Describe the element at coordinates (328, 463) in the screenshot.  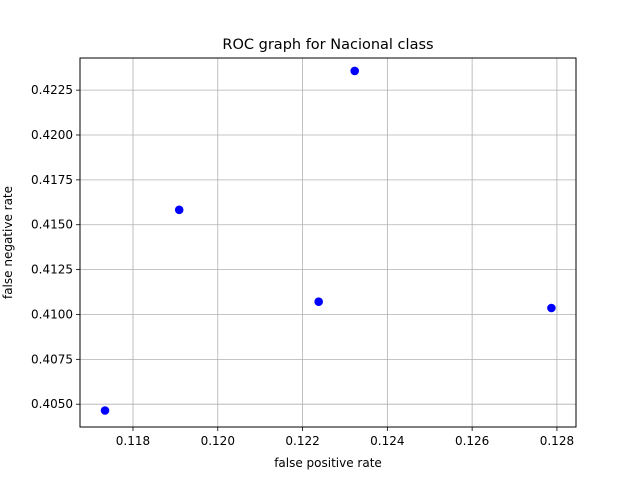
I see `x-axis-label: false positive rate` at that location.